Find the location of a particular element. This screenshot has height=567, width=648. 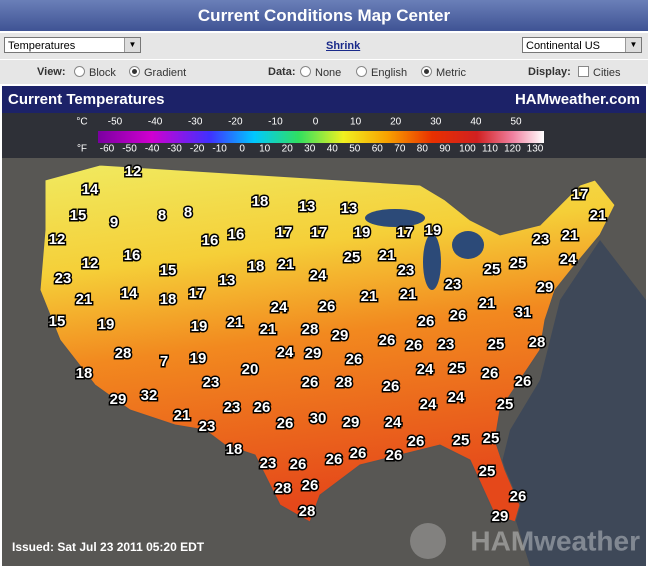

legend-tick-label: 0 is located at coordinates (316, 122).